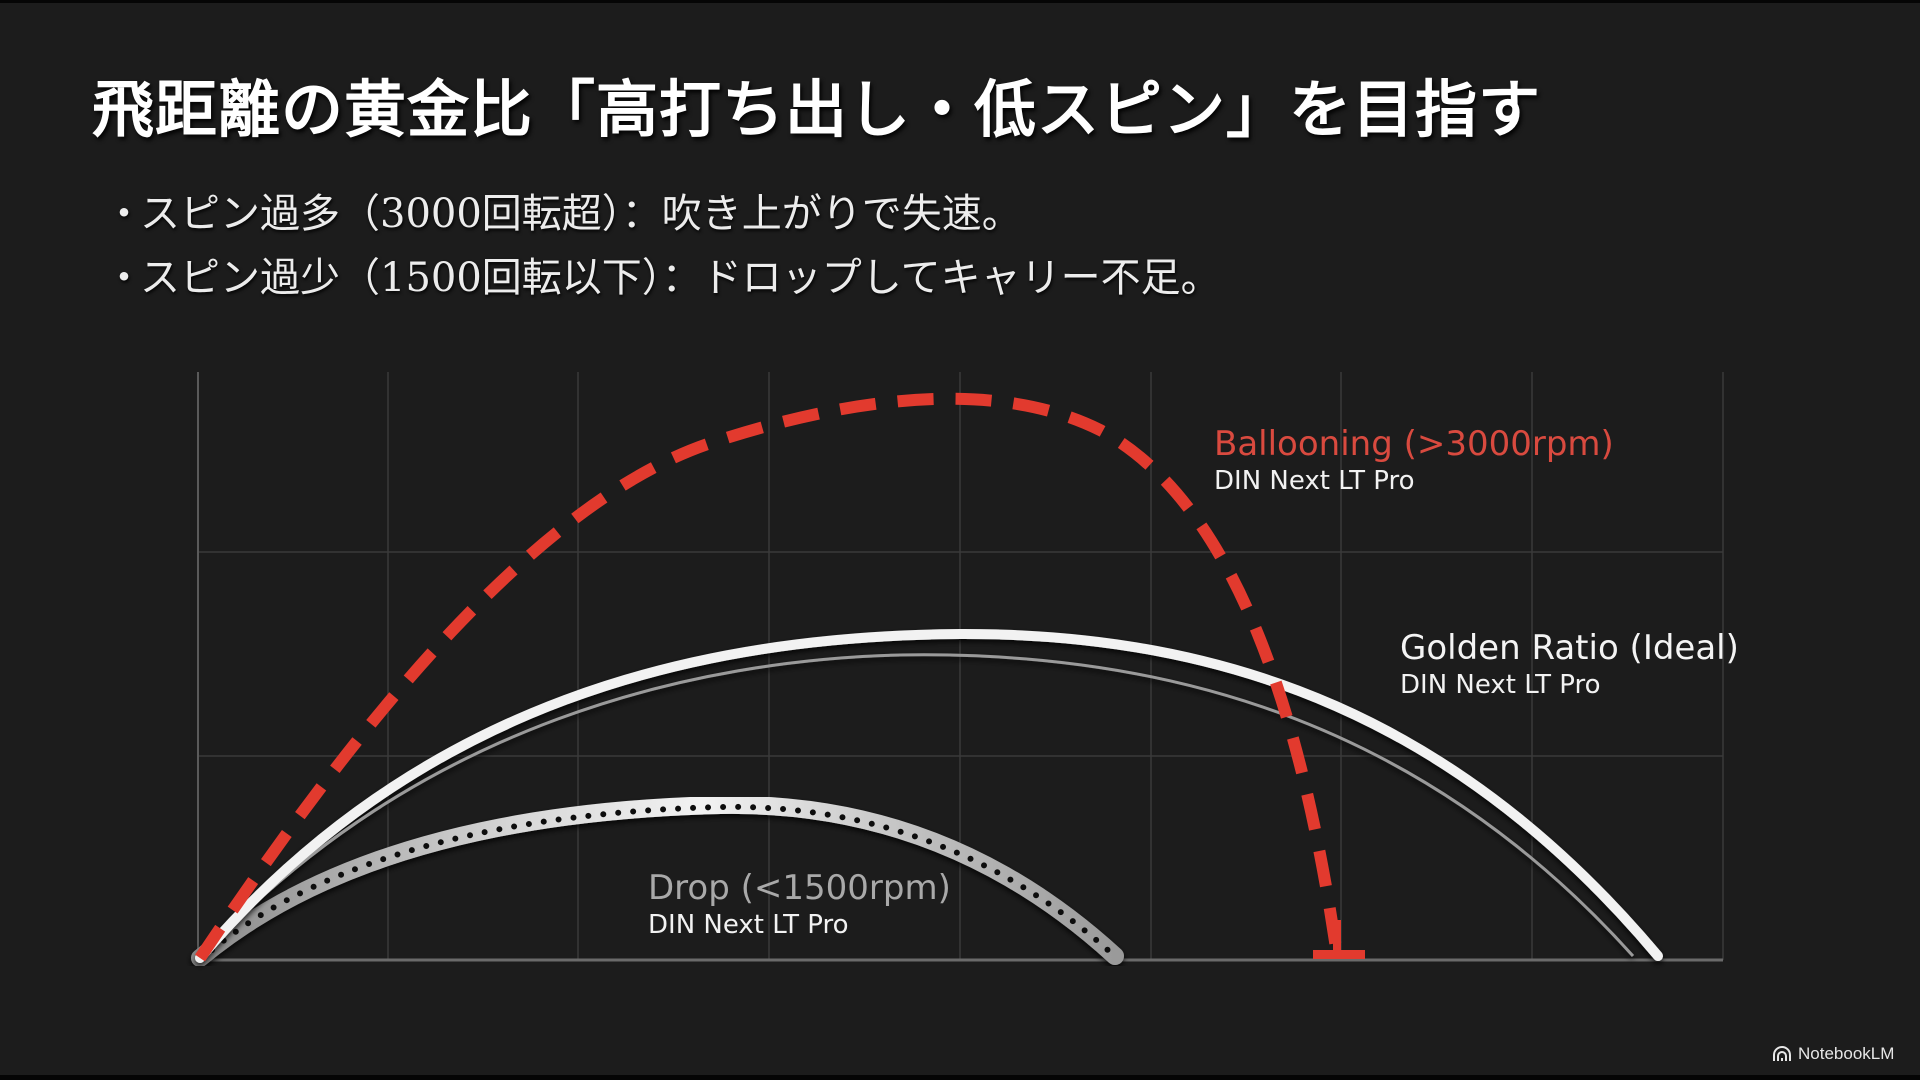 This screenshot has width=1920, height=1080. Describe the element at coordinates (1569, 648) in the screenshot. I see `golden-label-title: Golden Ratio (Ideal)` at that location.